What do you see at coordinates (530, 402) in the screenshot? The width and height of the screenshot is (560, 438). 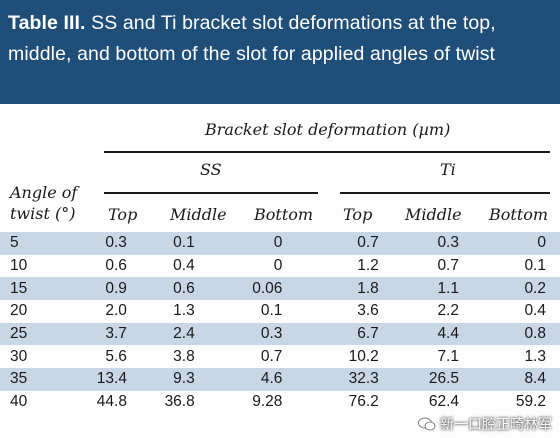 I see `cell-ti-bottom: 59.2` at bounding box center [530, 402].